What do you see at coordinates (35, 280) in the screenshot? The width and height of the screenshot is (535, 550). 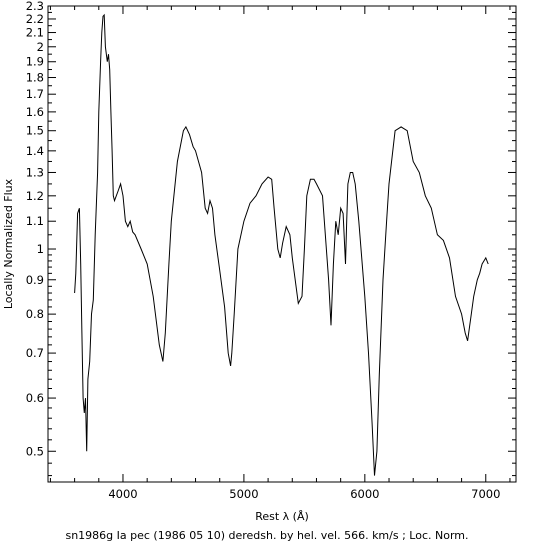 I see `y-tick-label: 0.9` at bounding box center [35, 280].